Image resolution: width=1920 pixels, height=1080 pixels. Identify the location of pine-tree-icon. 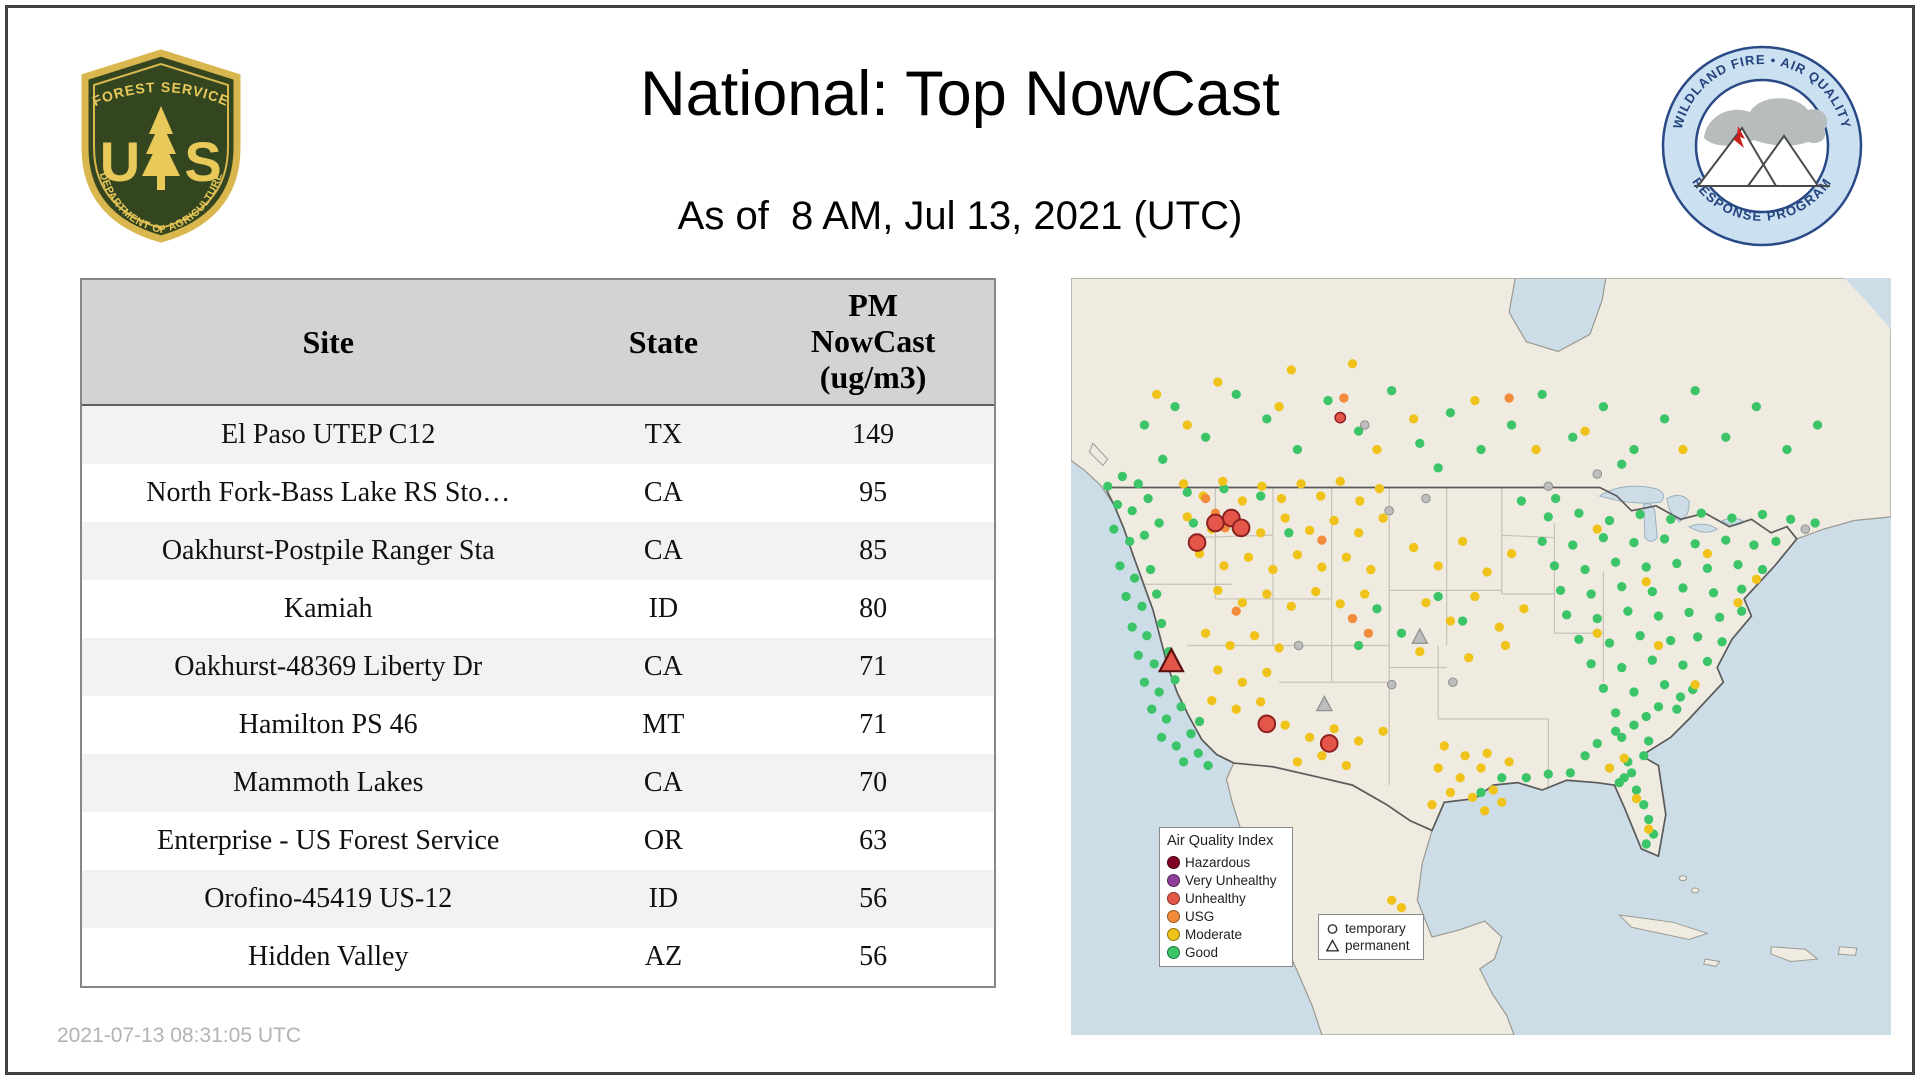
(161, 148).